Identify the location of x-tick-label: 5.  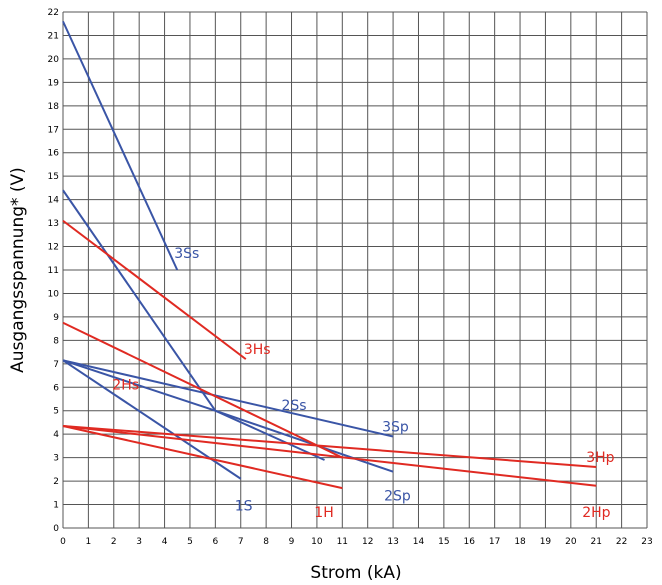
(190, 542).